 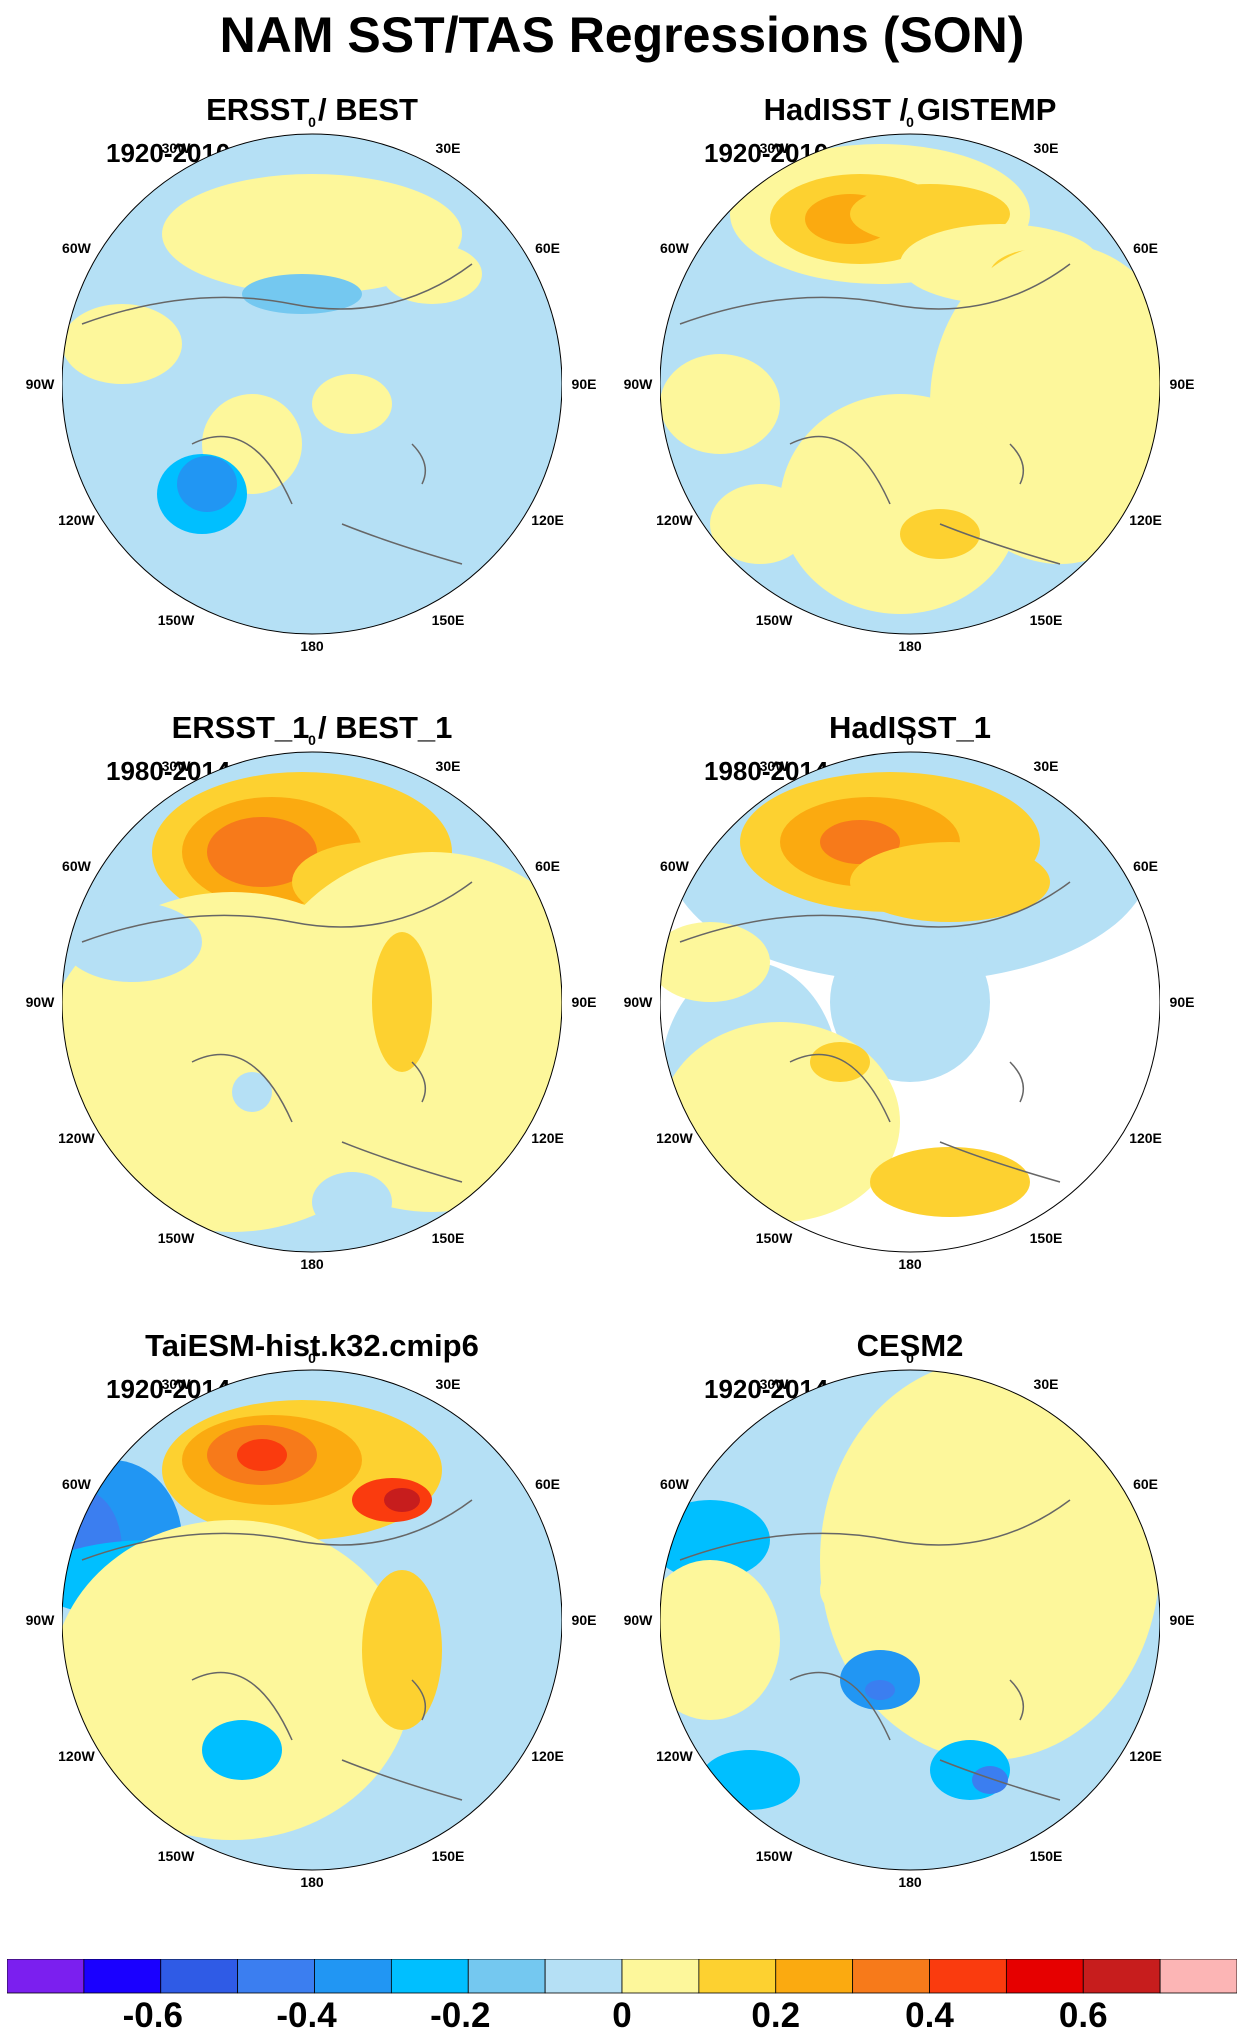 I want to click on colorbar-label: 0, so click(x=622, y=2015).